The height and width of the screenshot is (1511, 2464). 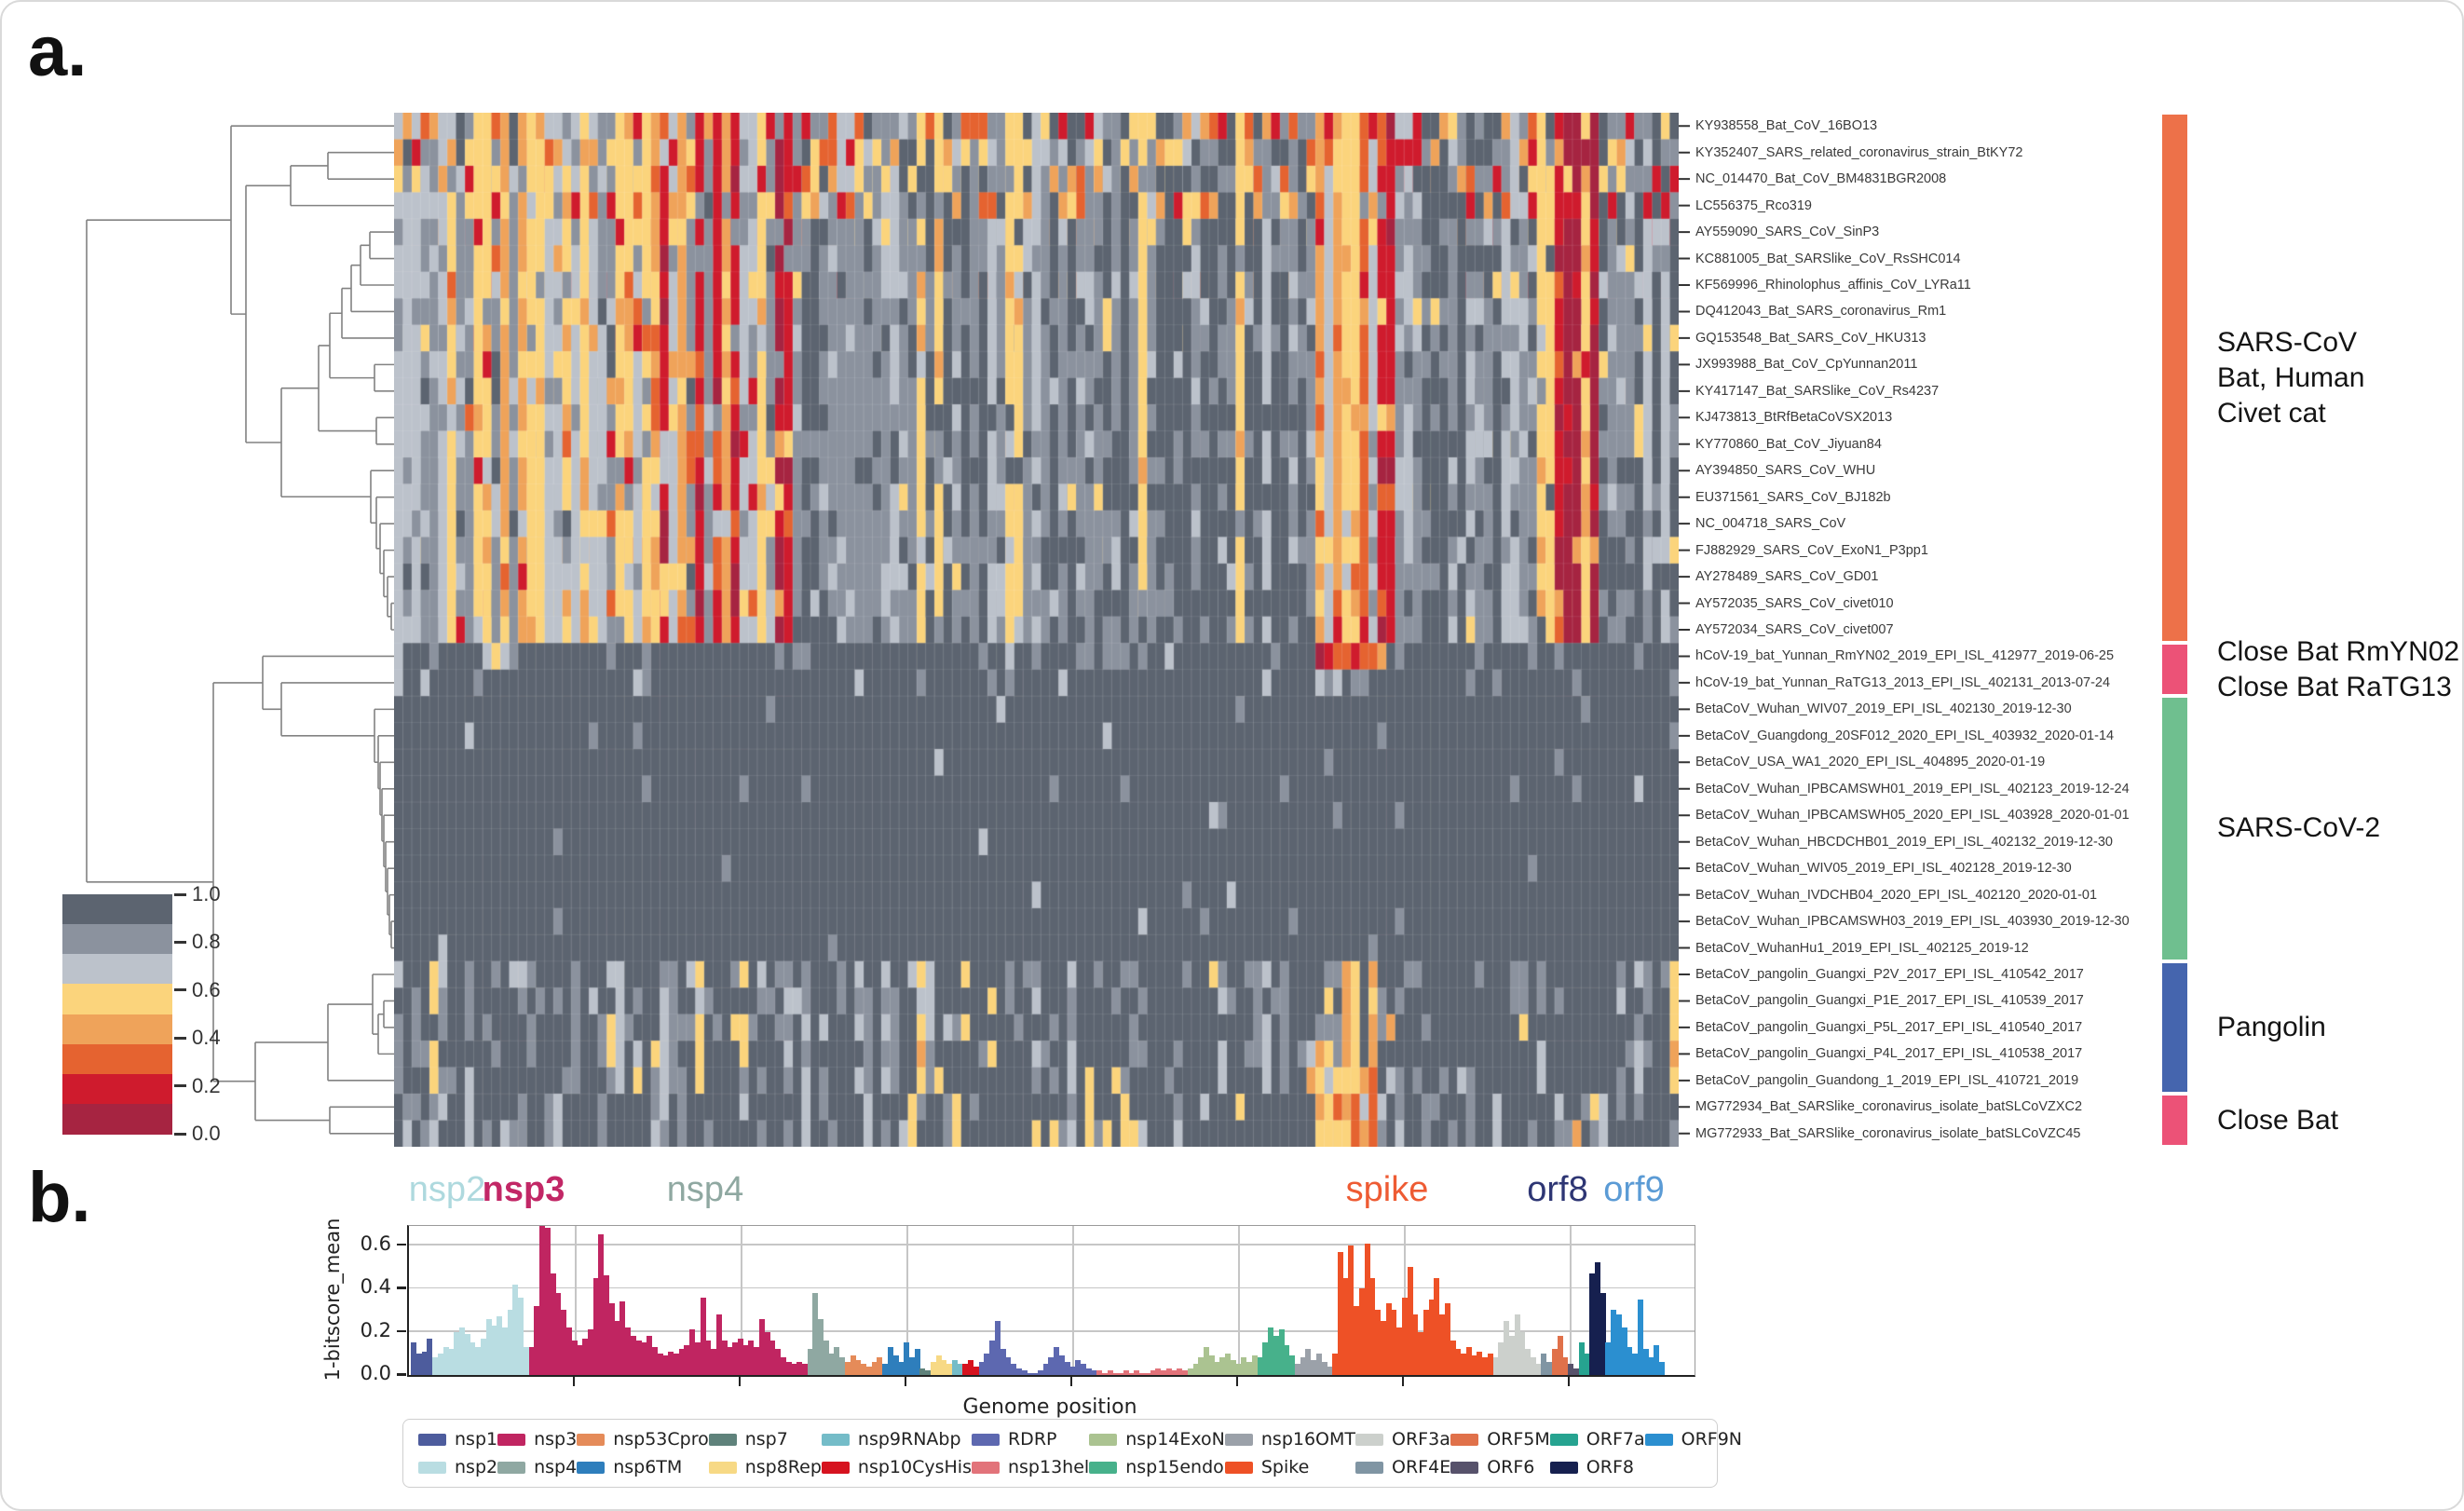 What do you see at coordinates (240, 630) in the screenshot?
I see `dendrogram-branches` at bounding box center [240, 630].